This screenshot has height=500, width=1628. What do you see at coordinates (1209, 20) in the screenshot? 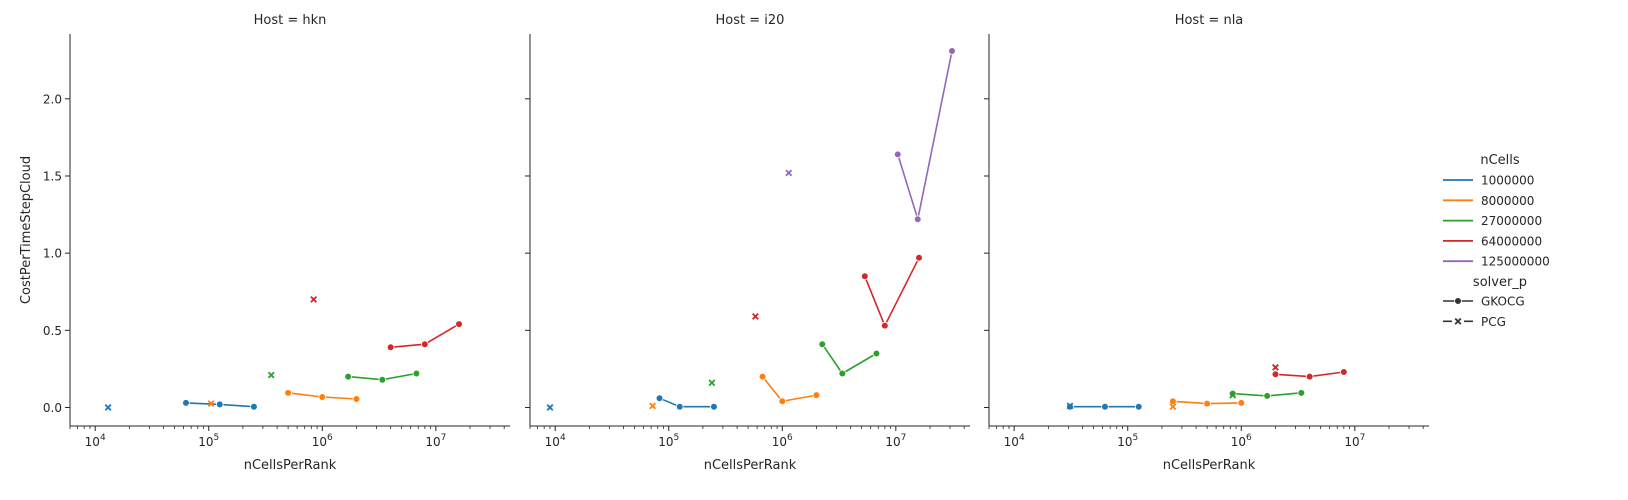
I see `panel-title: Host = nla` at bounding box center [1209, 20].